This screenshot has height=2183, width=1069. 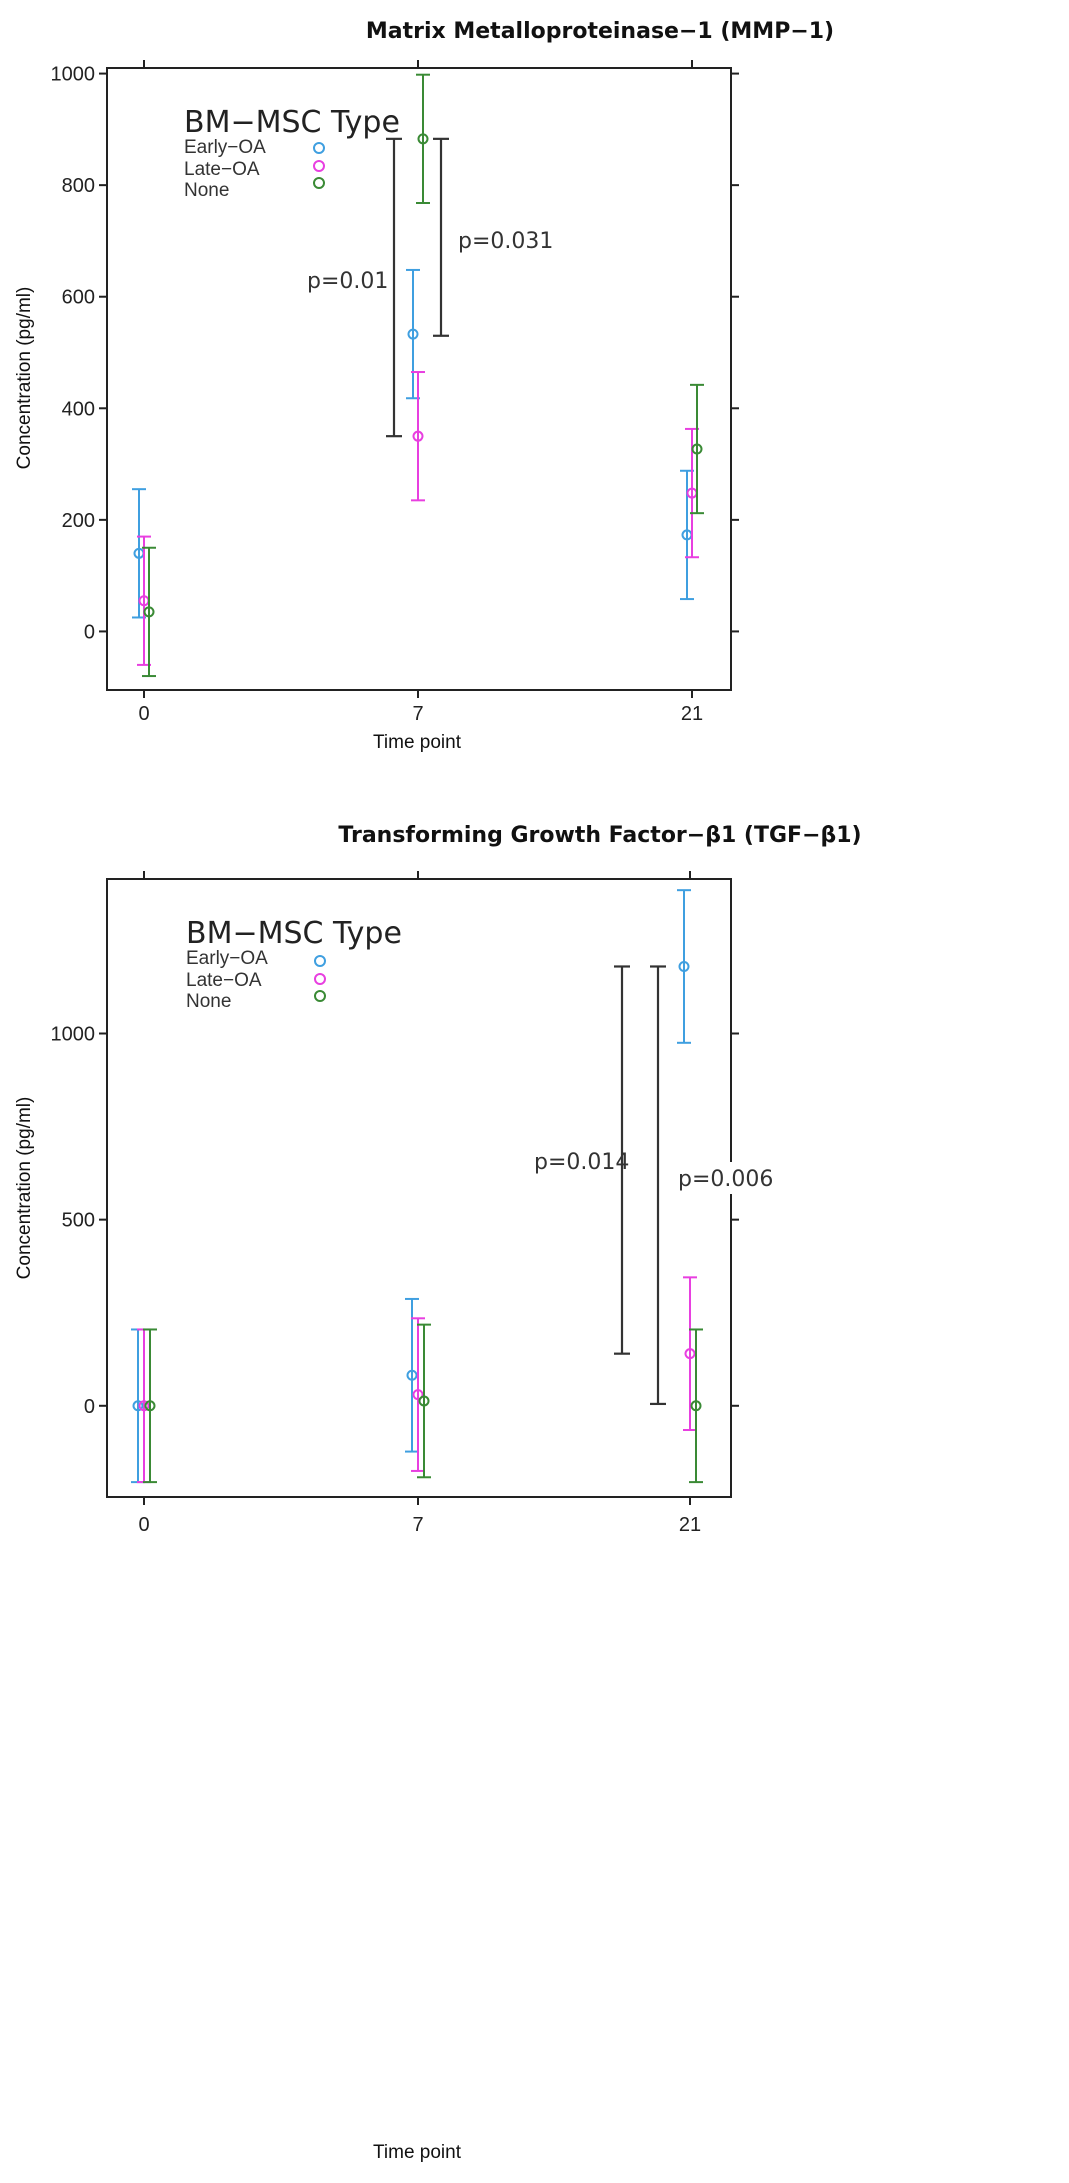 I want to click on mmp1-ytick-label-800: 800, so click(x=78, y=186).